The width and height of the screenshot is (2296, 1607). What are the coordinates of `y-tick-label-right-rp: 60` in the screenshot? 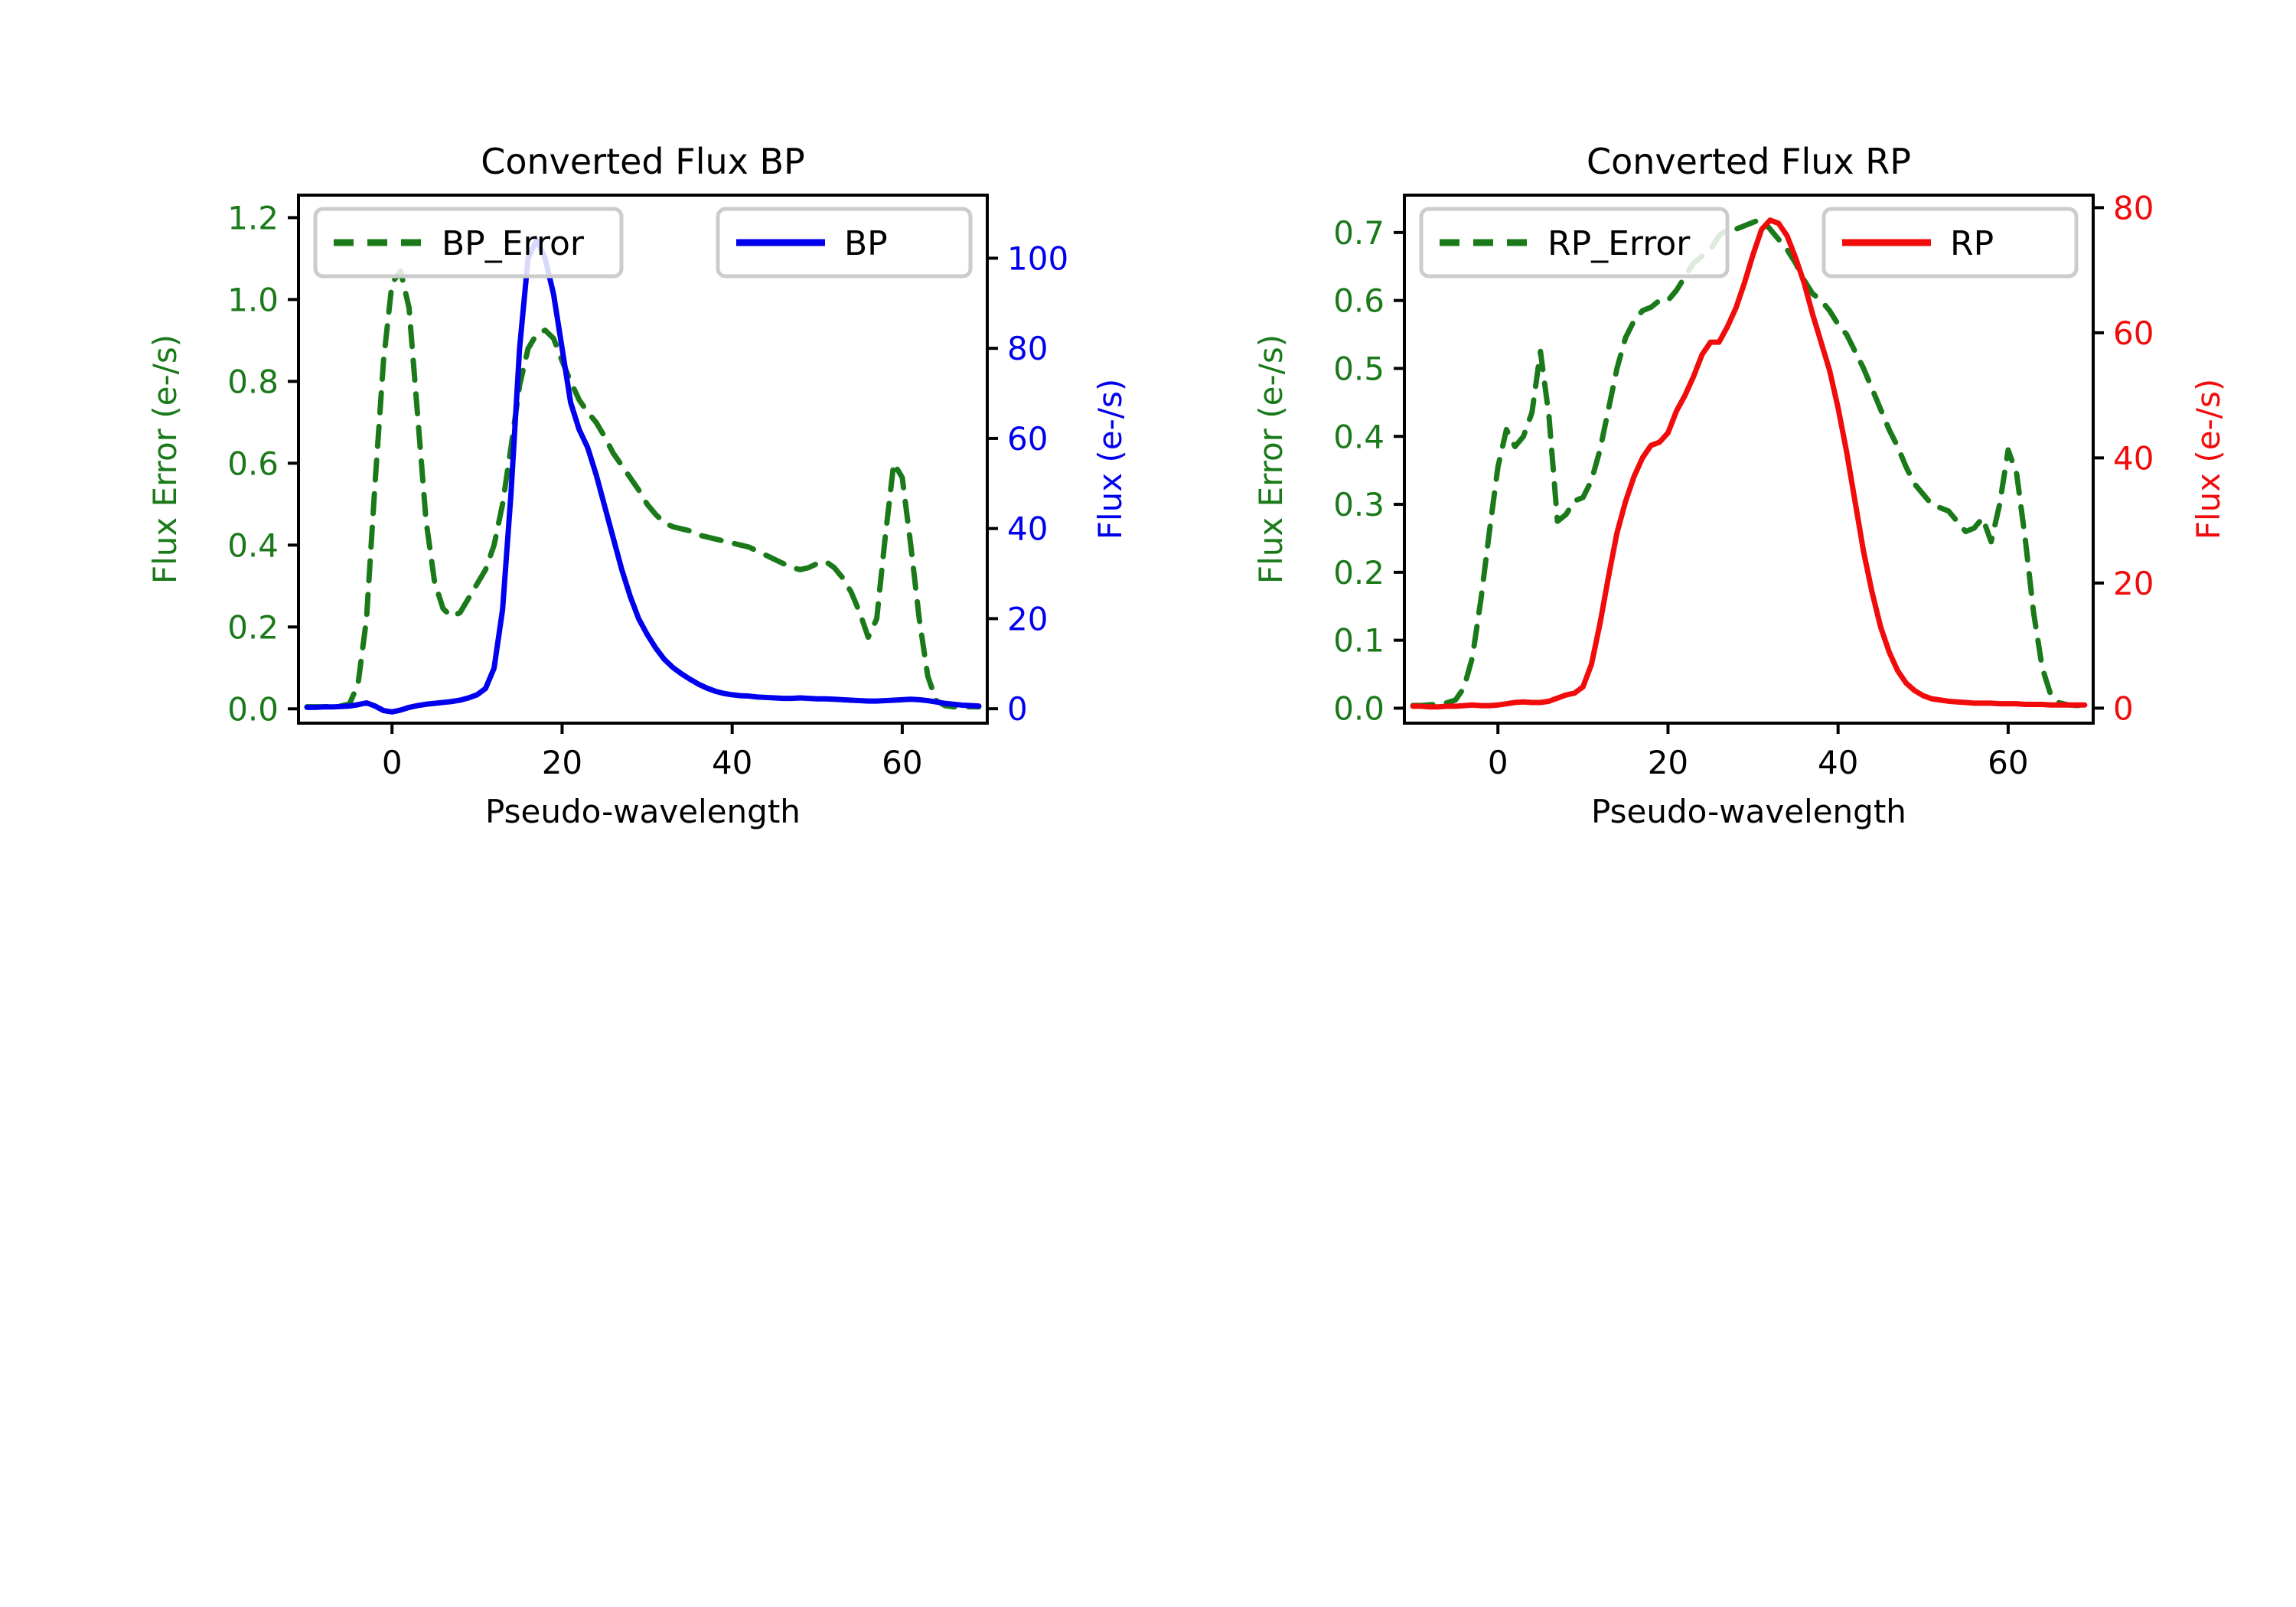 It's located at (2133, 333).